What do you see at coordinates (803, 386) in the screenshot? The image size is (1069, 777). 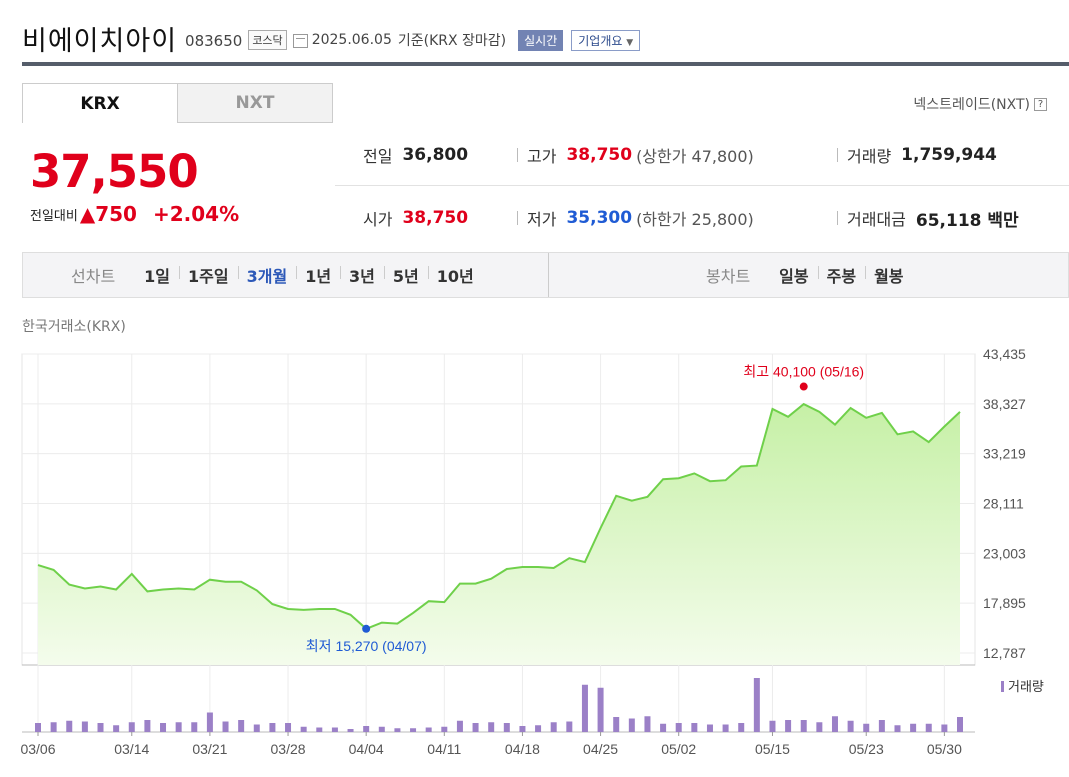 I see `high-marker` at bounding box center [803, 386].